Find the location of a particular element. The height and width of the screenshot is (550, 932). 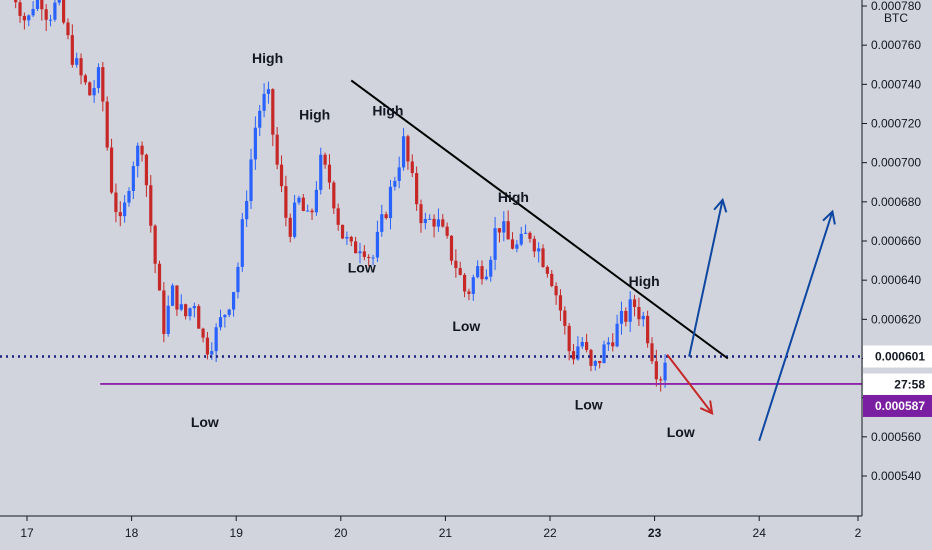

price-tick-label: 0.000700 is located at coordinates (896, 163).